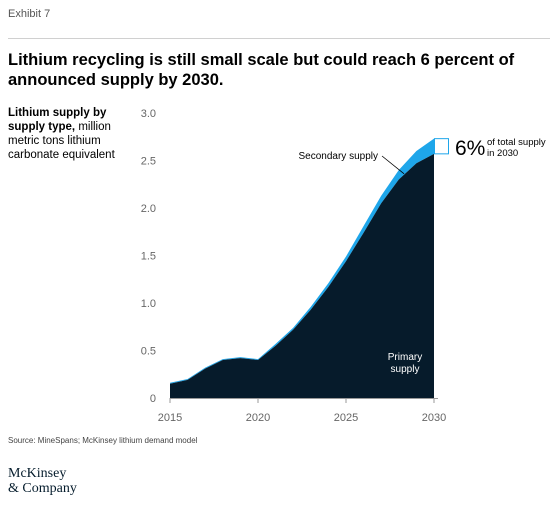 This screenshot has width=558, height=506. What do you see at coordinates (346, 418) in the screenshot?
I see `x-tick-label: 2025` at bounding box center [346, 418].